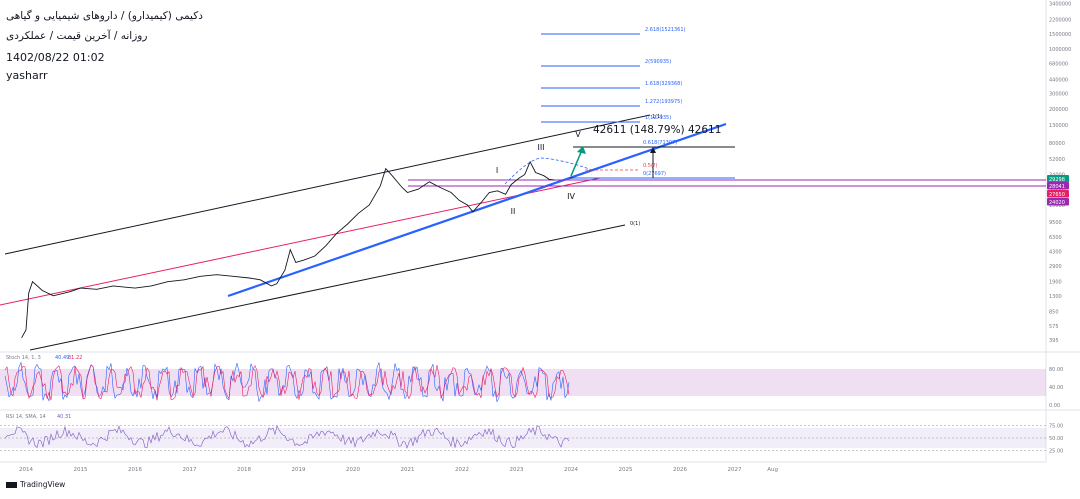 The width and height of the screenshot is (1080, 499). I want to click on price-axis-tick: 1900, so click(1055, 283).